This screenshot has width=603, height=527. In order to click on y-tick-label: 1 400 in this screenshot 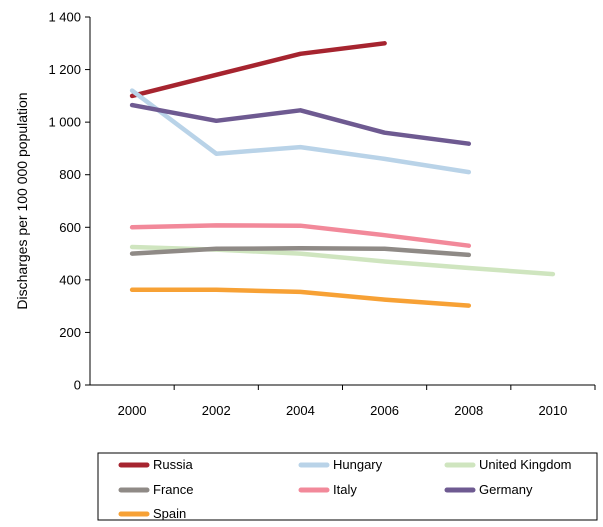, I will do `click(64, 17)`.